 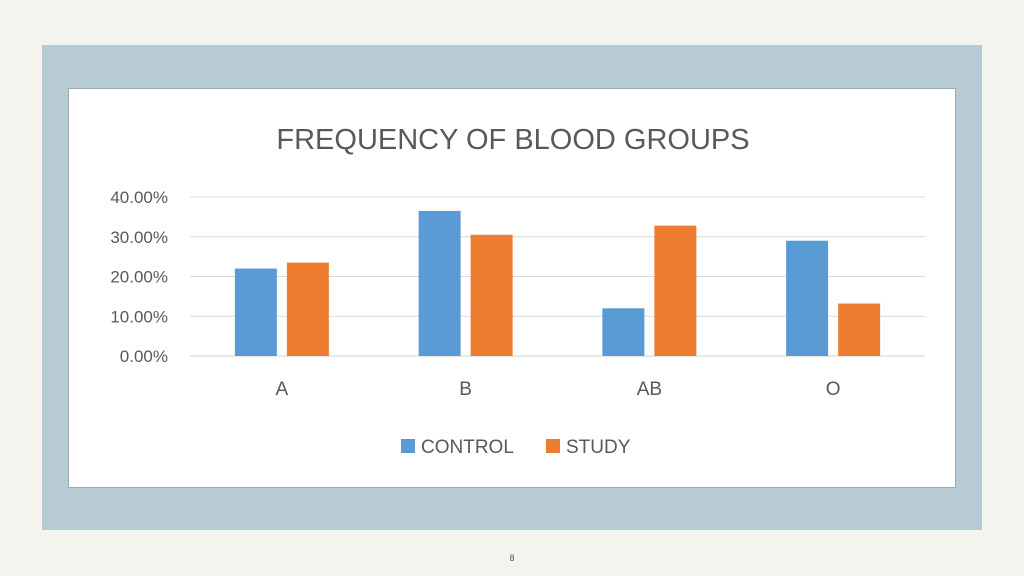 I want to click on bar-study-ab, so click(x=675, y=290).